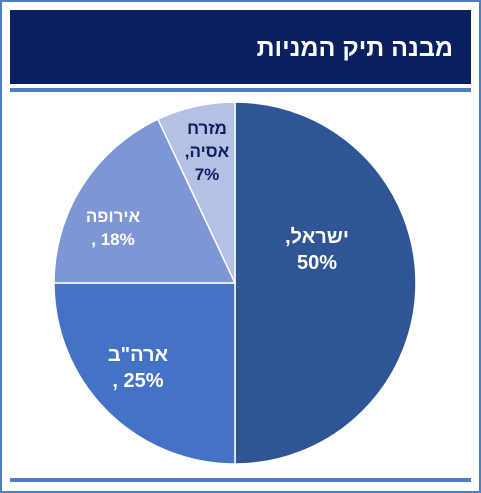 This screenshot has height=493, width=481. I want to click on slice-label-line: 7%, so click(207, 174).